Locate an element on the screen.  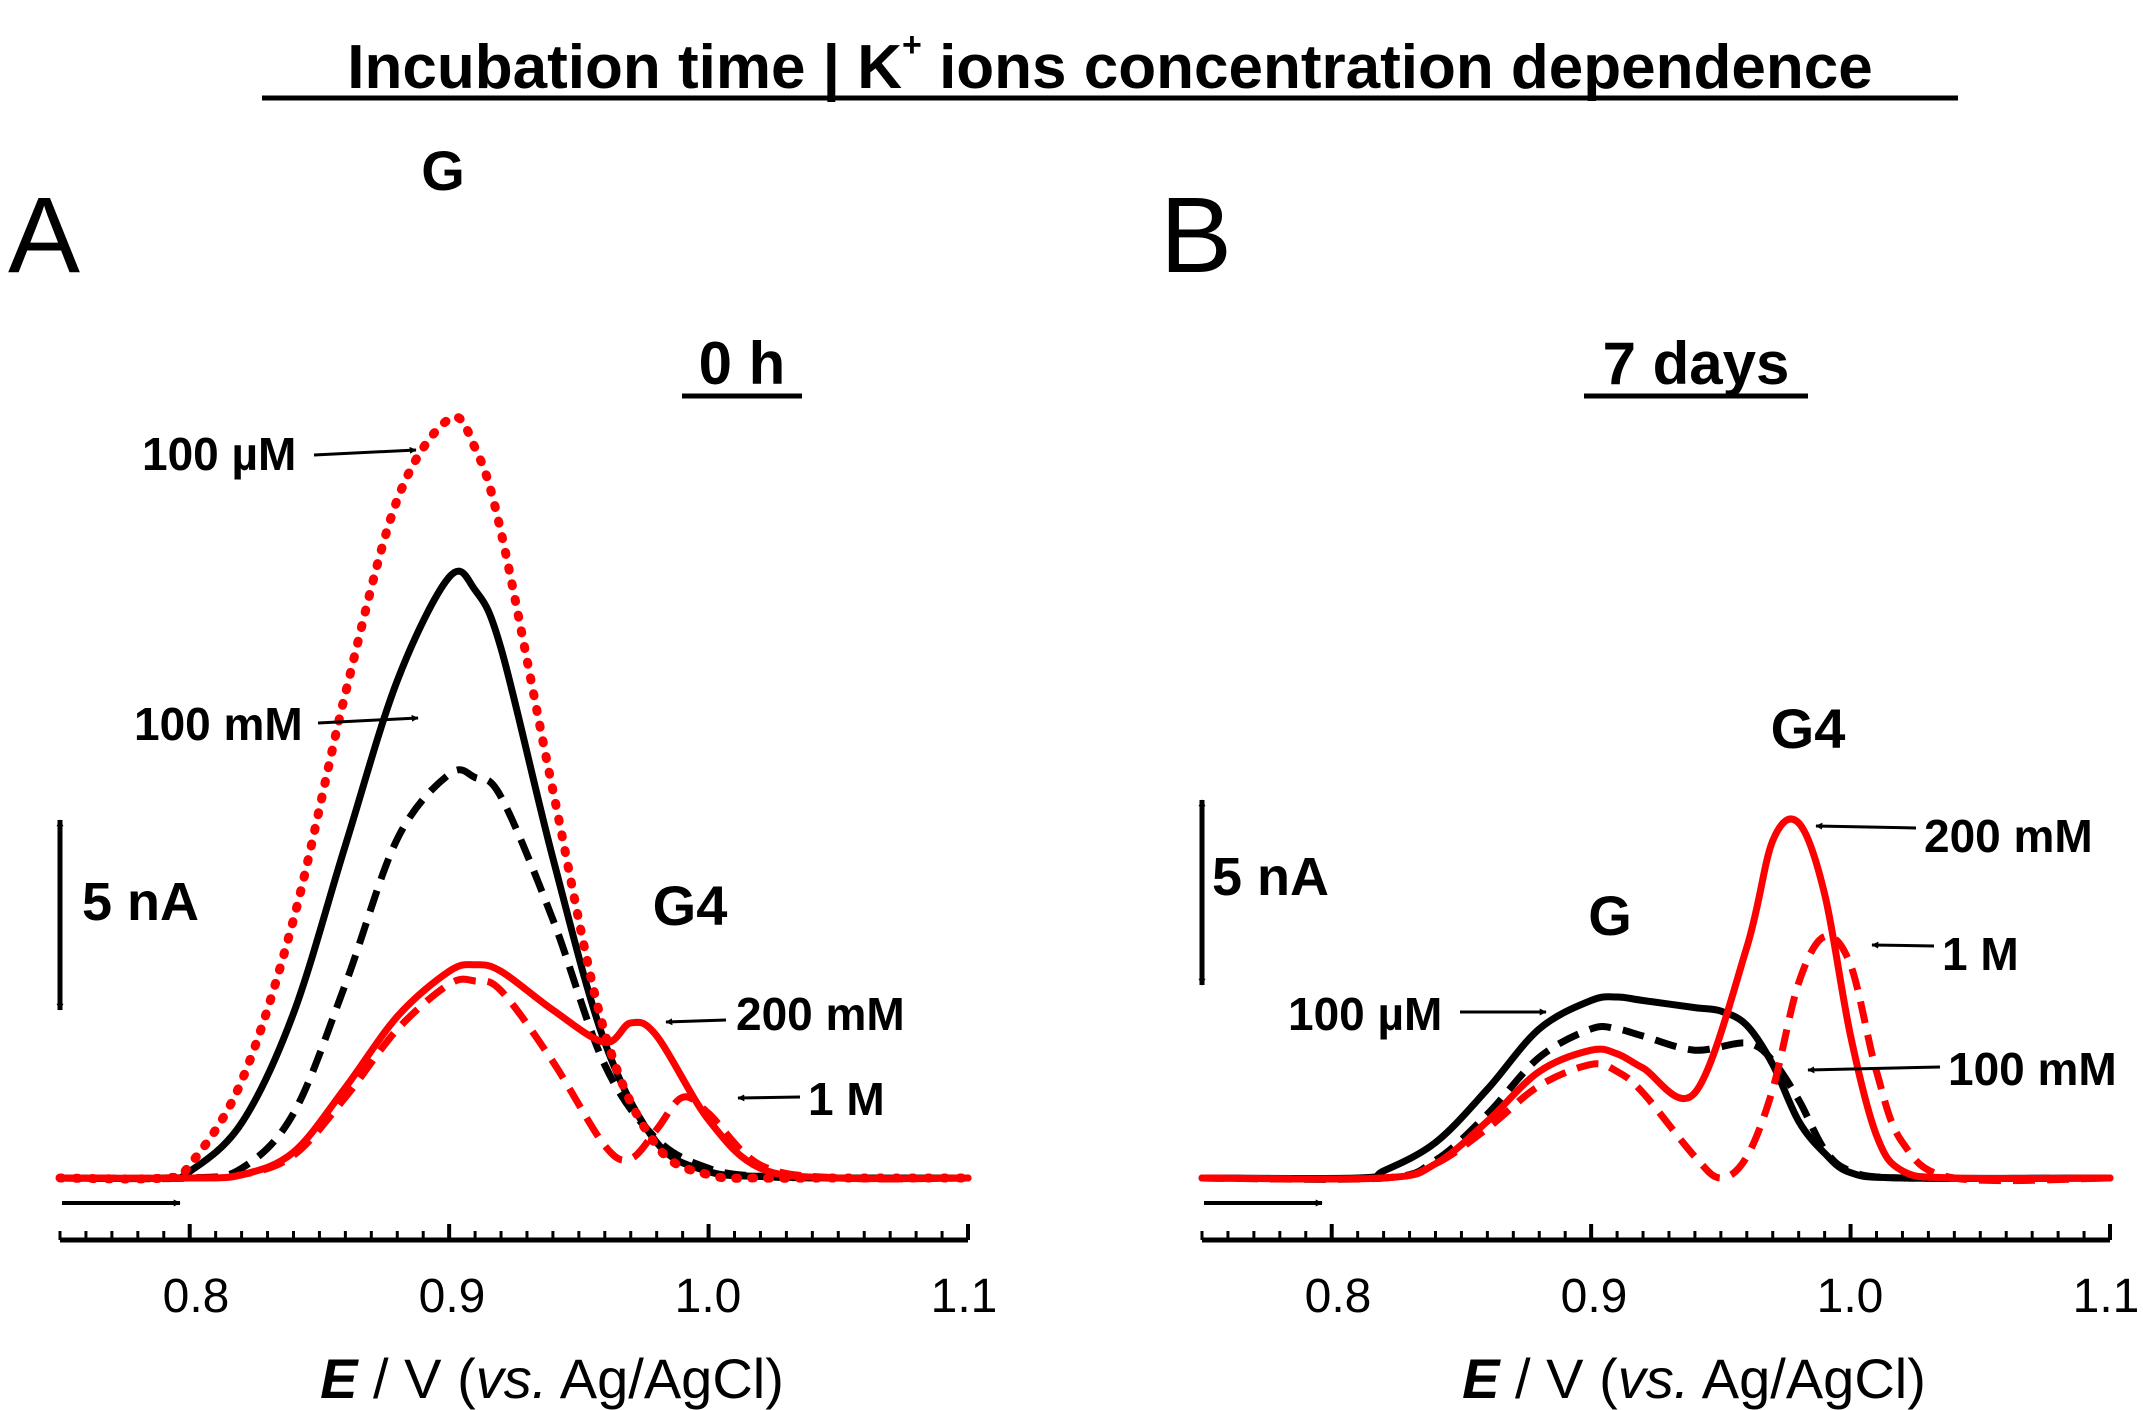
panel-b-annotation-200mM-arrow is located at coordinates (1866, 826).